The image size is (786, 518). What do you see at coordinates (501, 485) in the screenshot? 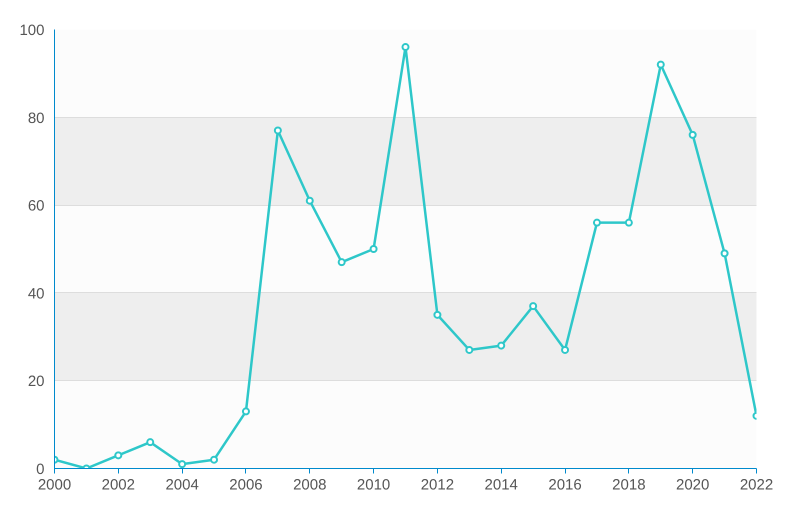
I see `x-tick-label: 2014` at bounding box center [501, 485].